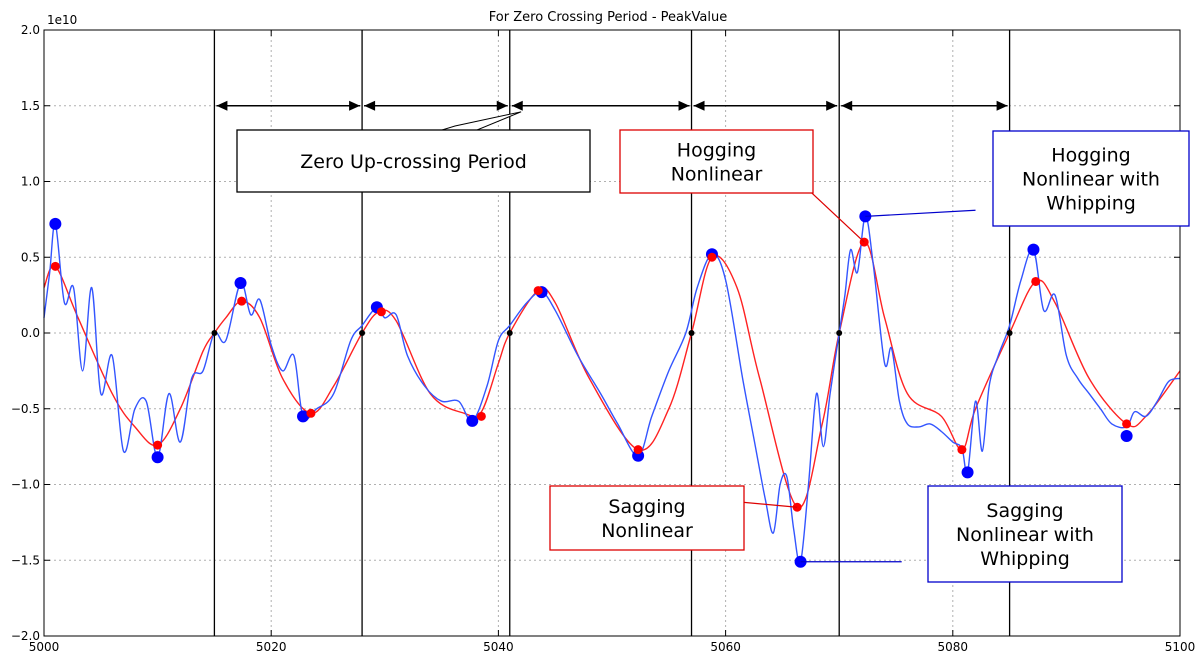 This screenshot has width=1203, height=656. Describe the element at coordinates (1091, 204) in the screenshot. I see `annotation-text-hogw: Whipping` at that location.